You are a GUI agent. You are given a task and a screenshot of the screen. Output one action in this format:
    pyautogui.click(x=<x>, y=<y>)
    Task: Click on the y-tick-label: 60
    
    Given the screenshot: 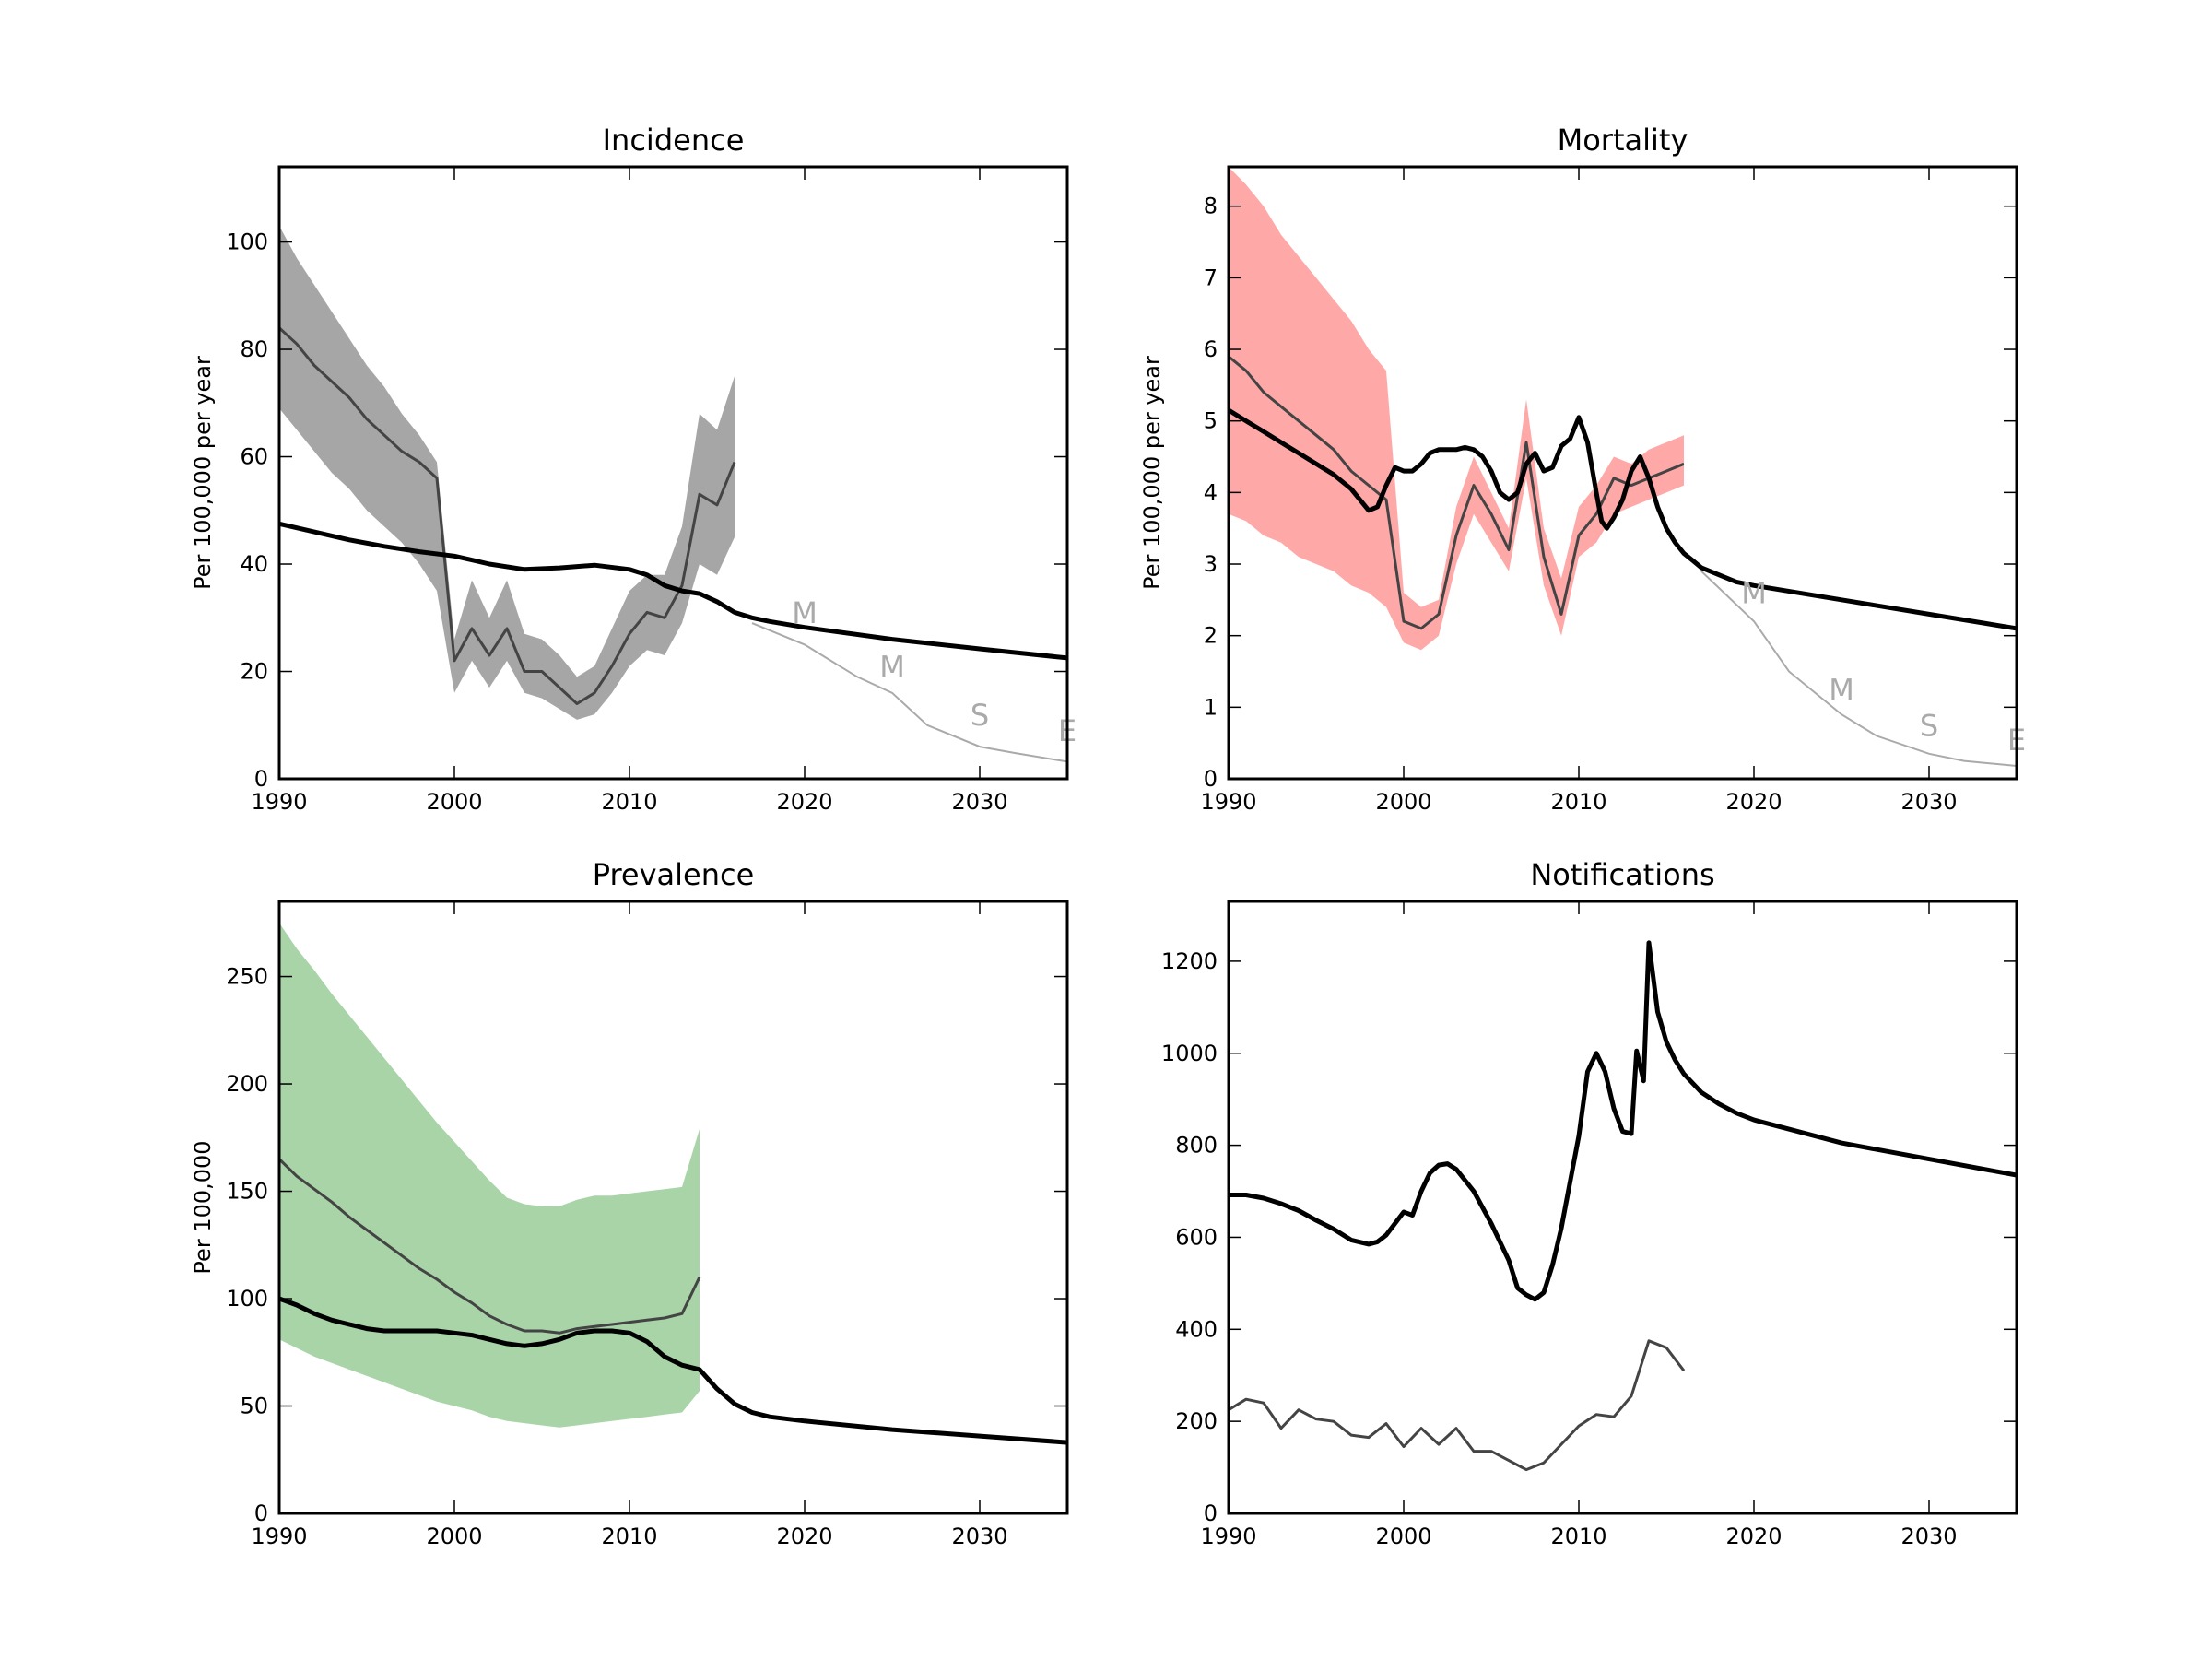 What is the action you would take?
    pyautogui.click(x=254, y=457)
    